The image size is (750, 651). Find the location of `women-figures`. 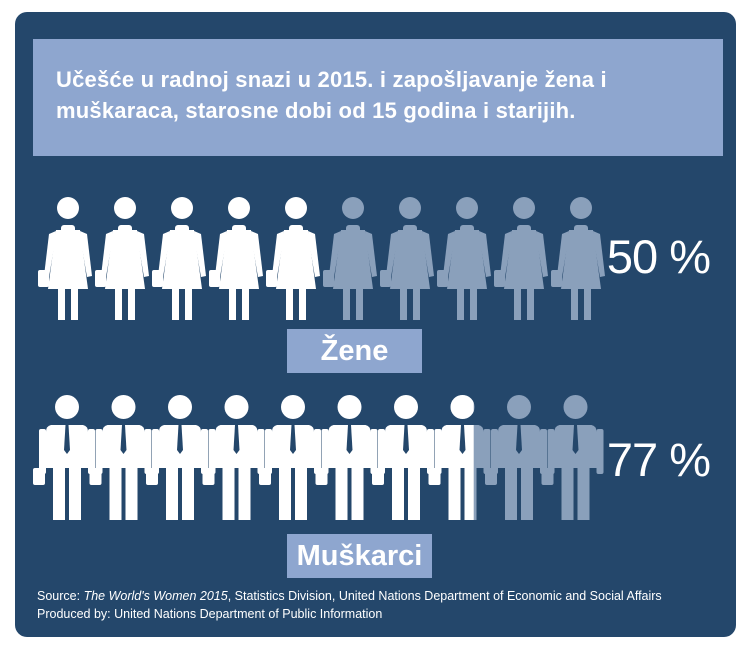

women-figures is located at coordinates (321, 258).